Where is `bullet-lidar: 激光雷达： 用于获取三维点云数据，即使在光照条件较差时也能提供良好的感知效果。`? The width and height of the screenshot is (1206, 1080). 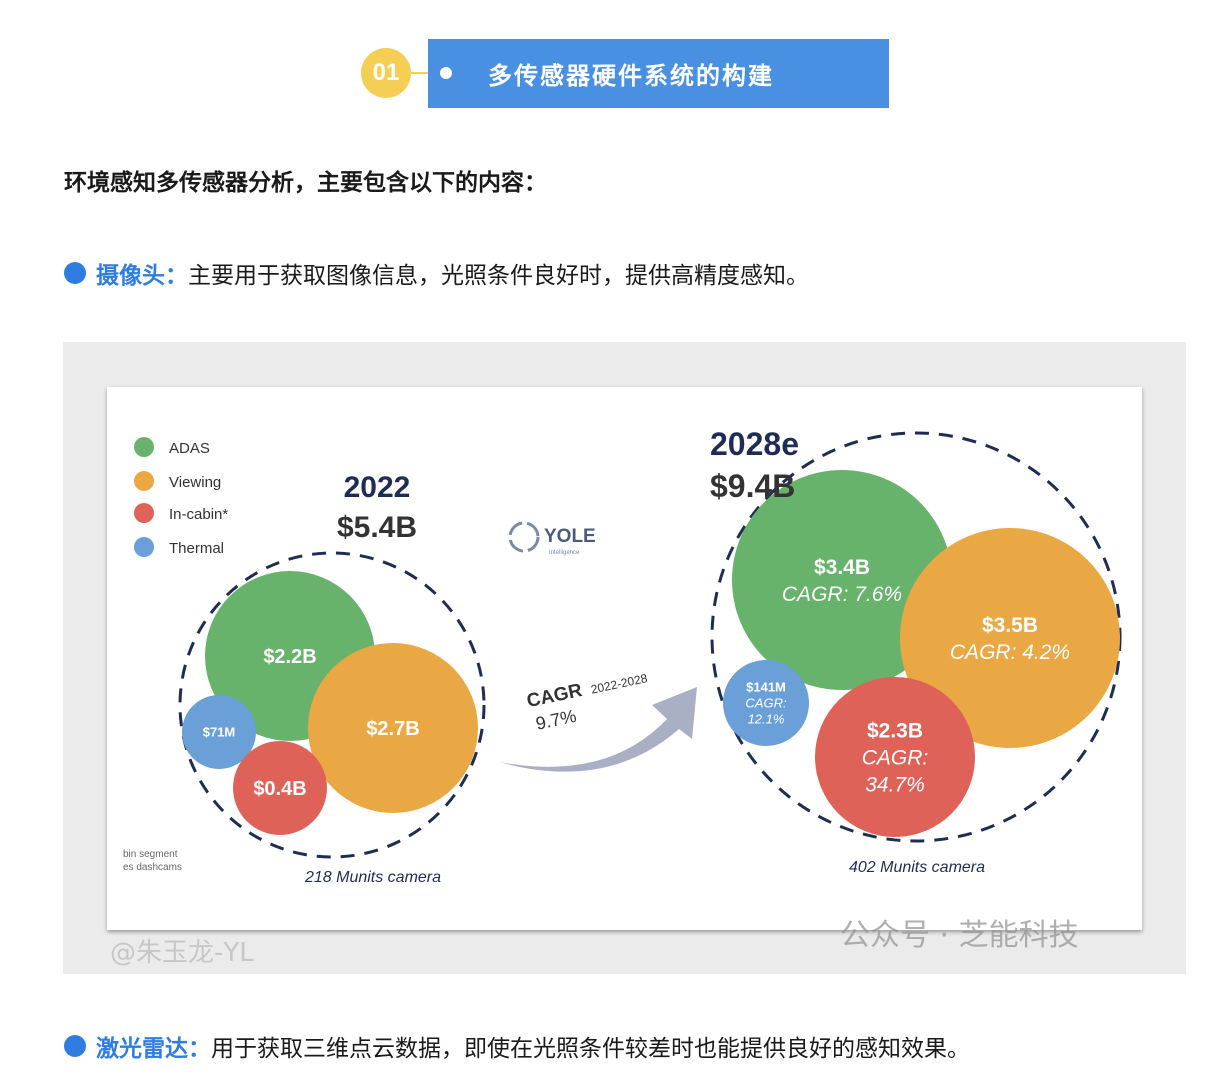
bullet-lidar: 激光雷达： 用于获取三维点云数据，即使在光照条件较差时也能提供良好的感知效果。 is located at coordinates (517, 1046).